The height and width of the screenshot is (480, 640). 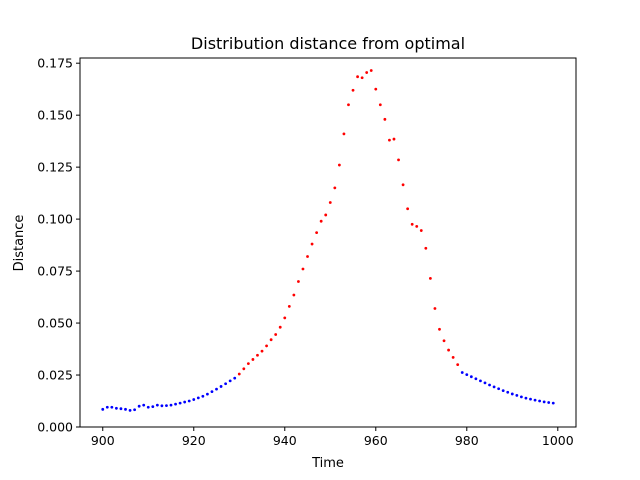 I want to click on x-tick-label: 980, so click(x=467, y=440).